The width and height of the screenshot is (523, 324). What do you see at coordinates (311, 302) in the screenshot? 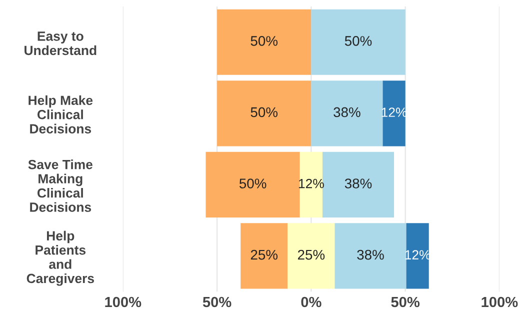
I see `x-tick-label: 0%` at bounding box center [311, 302].